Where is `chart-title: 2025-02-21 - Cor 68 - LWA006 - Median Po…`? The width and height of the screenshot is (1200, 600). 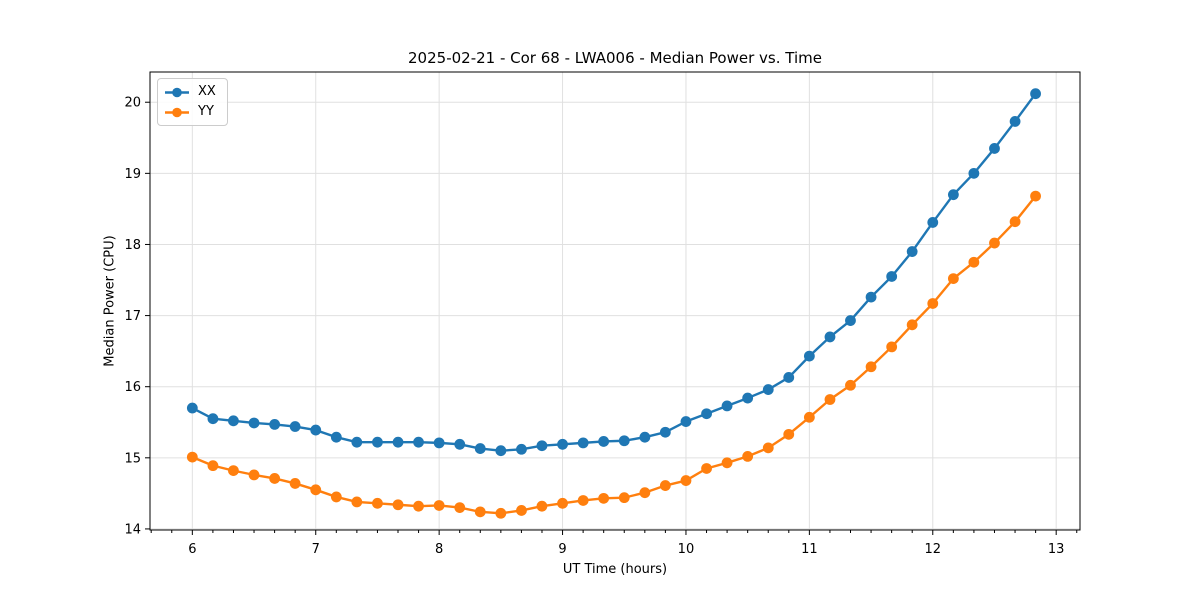 chart-title: 2025-02-21 - Cor 68 - LWA006 - Median Po… is located at coordinates (615, 58).